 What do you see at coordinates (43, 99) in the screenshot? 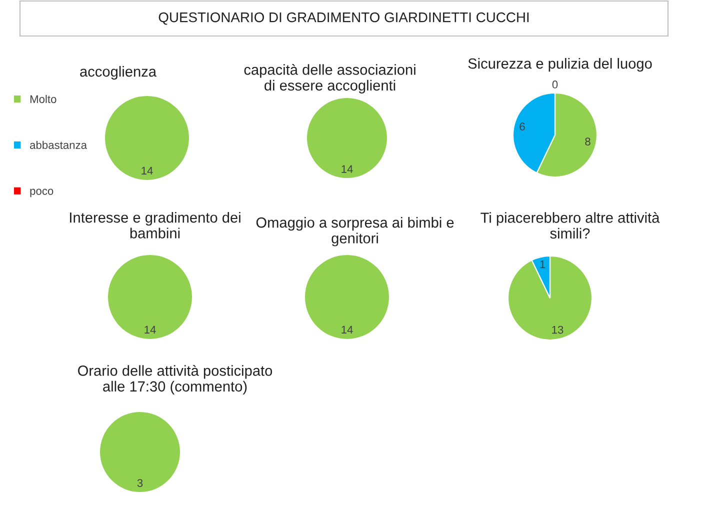
I see `legend-label: Molto` at bounding box center [43, 99].